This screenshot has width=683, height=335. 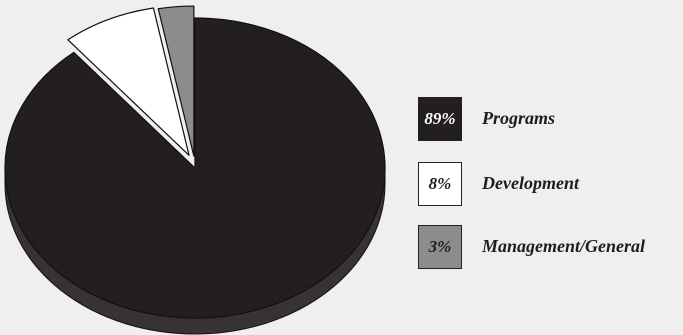 What do you see at coordinates (176, 81) in the screenshot?
I see `pie-slice-management-general` at bounding box center [176, 81].